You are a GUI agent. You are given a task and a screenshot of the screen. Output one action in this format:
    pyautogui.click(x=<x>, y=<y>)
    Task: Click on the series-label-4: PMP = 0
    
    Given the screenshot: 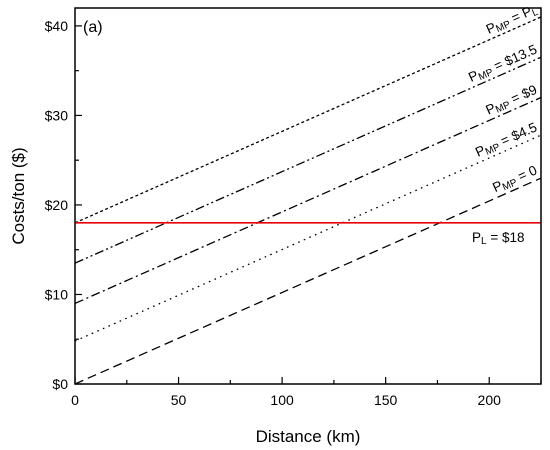 What is the action you would take?
    pyautogui.click(x=515, y=179)
    